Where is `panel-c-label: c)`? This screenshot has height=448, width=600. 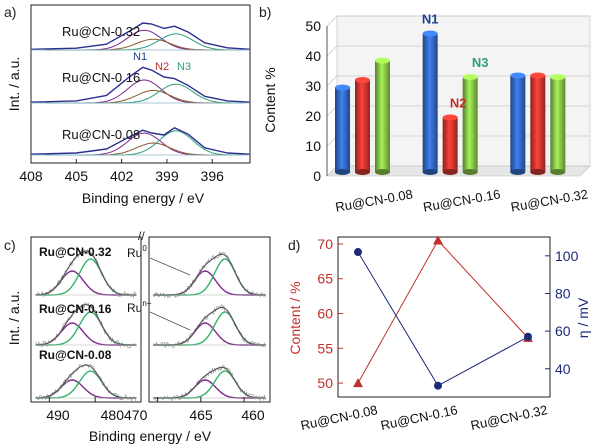 panel-c-label: c) is located at coordinates (10, 245).